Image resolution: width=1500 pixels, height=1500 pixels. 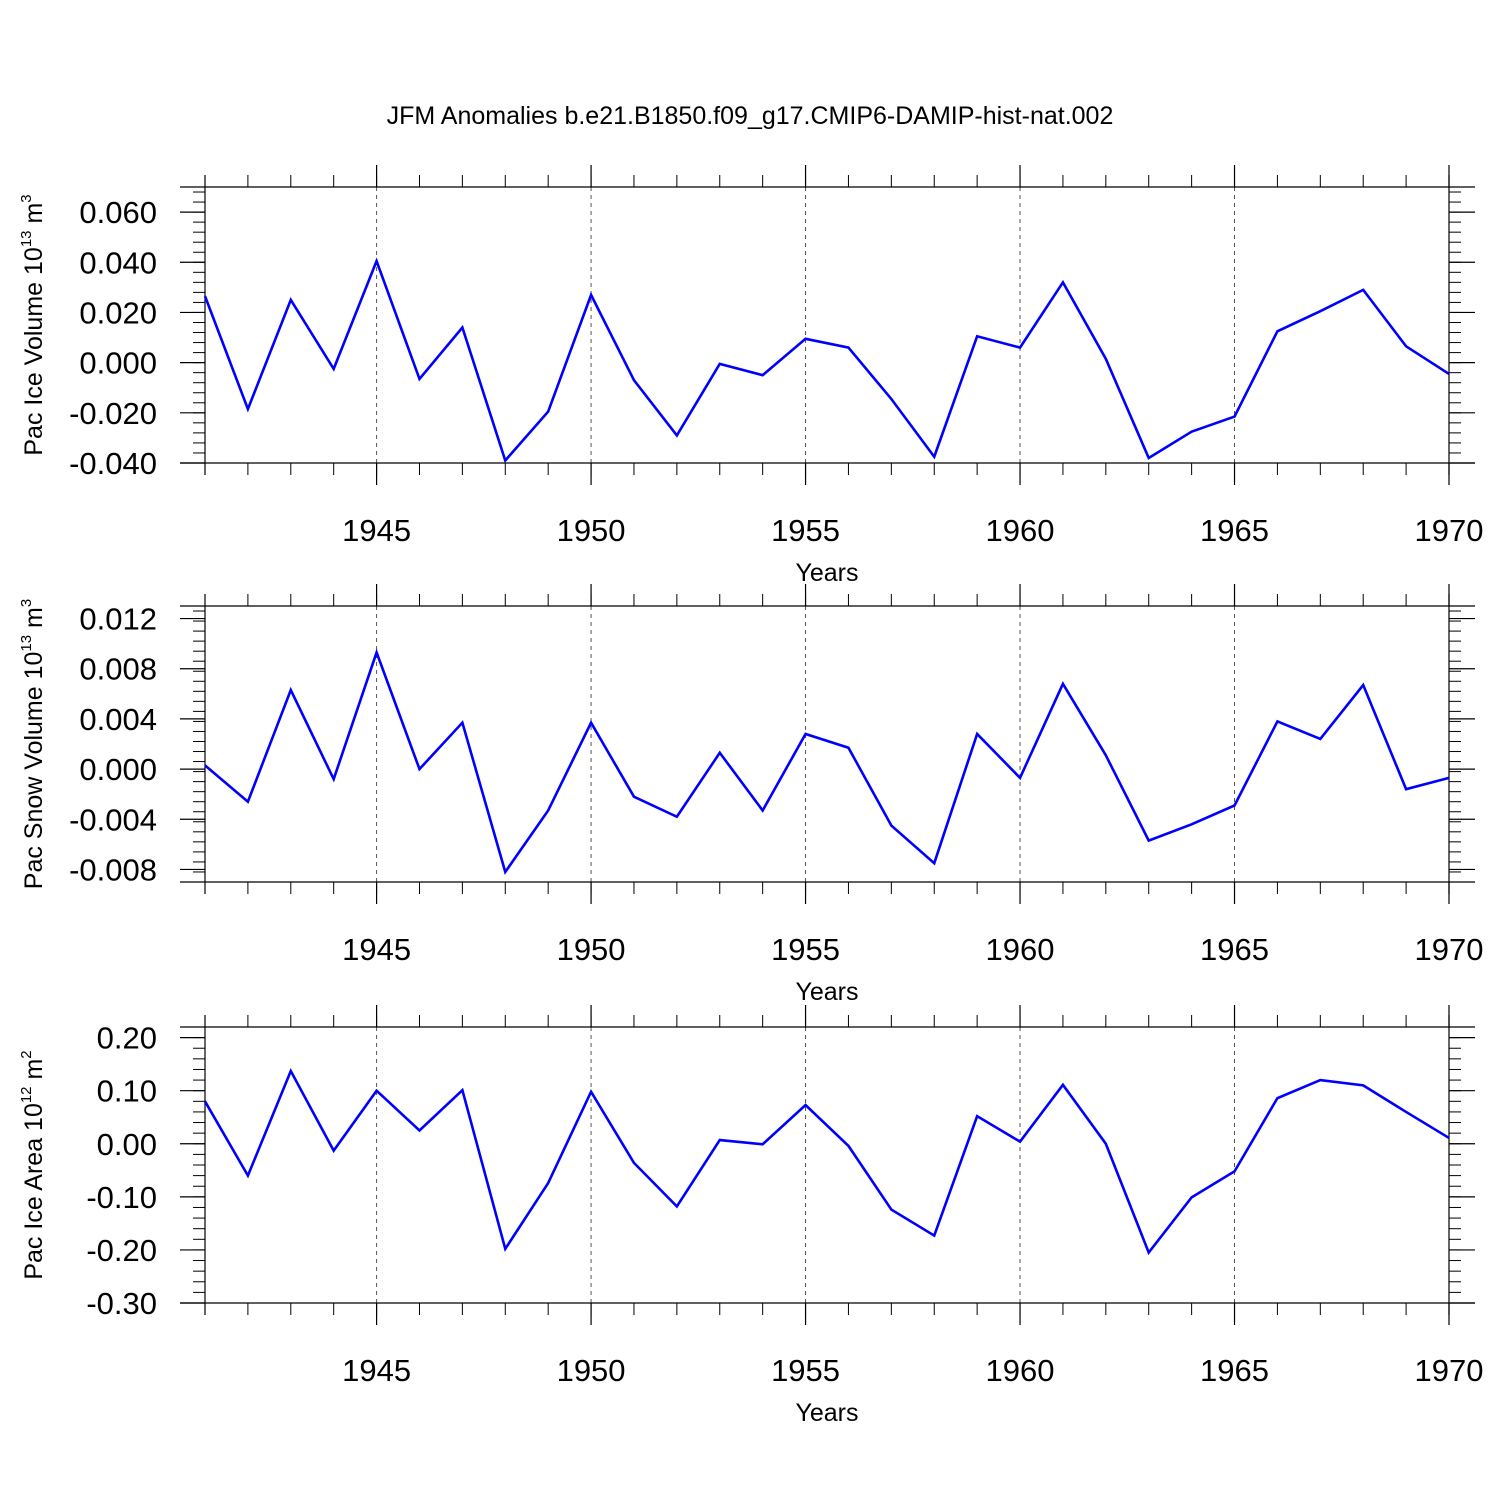 I want to click on y-tick-label: 0.020, so click(x=118, y=312).